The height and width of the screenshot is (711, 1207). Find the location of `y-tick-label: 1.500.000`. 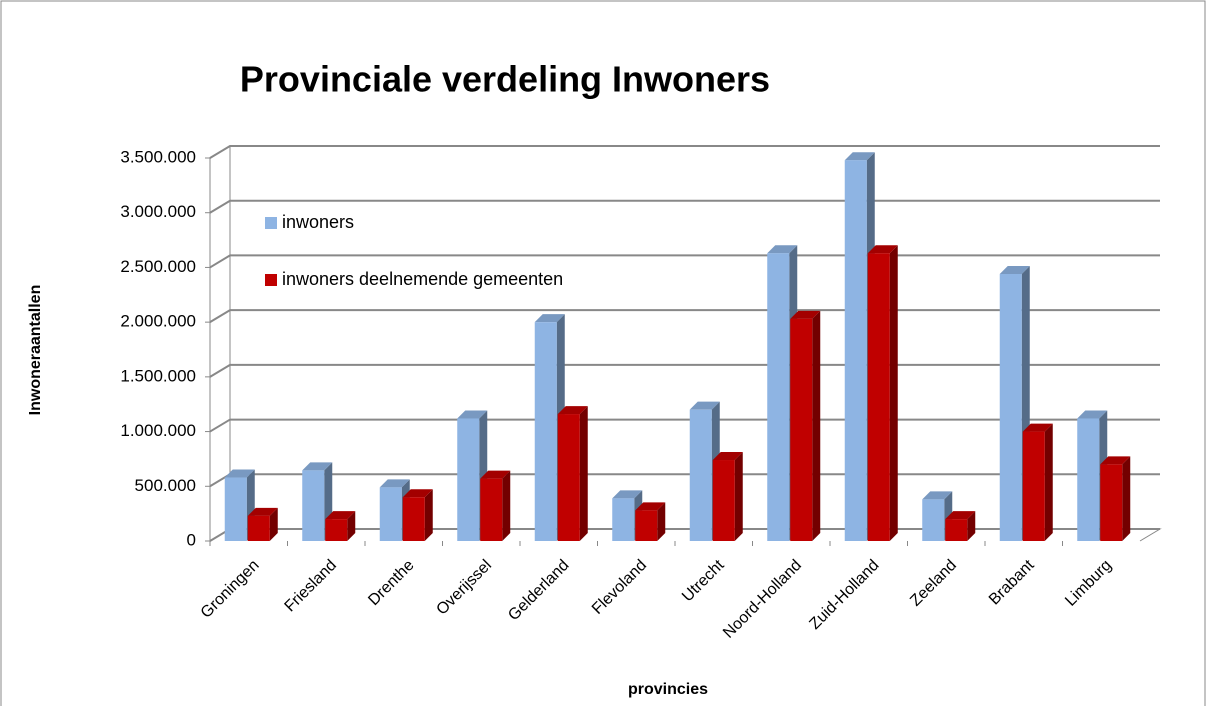

y-tick-label: 1.500.000 is located at coordinates (158, 375).